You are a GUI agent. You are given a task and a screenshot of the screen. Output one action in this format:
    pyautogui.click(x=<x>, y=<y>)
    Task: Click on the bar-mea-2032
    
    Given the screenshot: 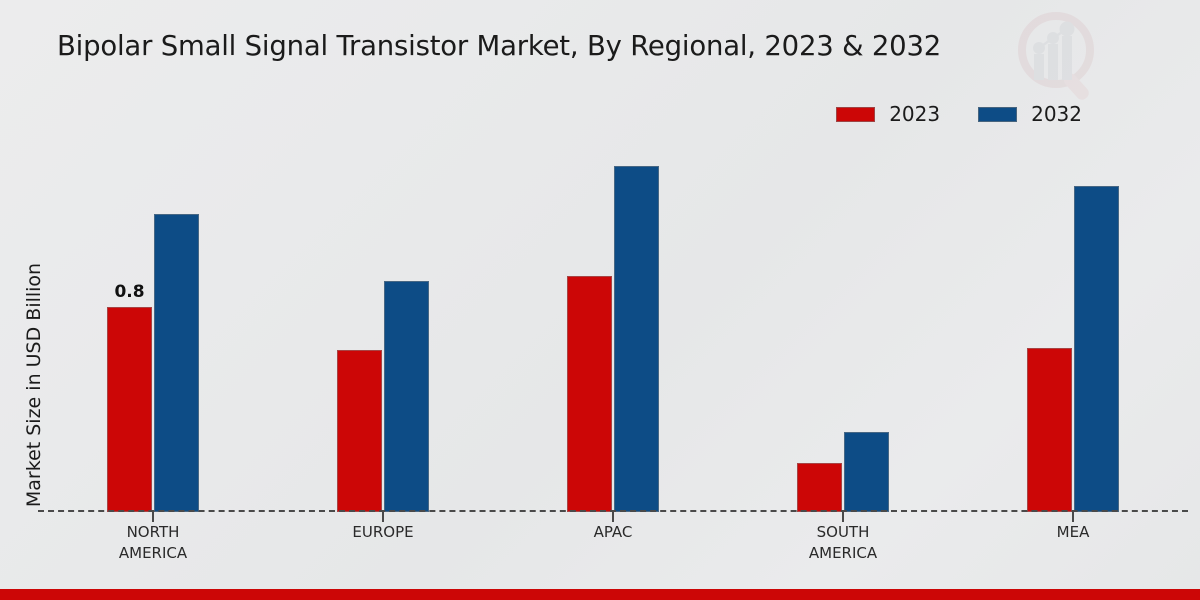 What is the action you would take?
    pyautogui.click(x=1096, y=349)
    